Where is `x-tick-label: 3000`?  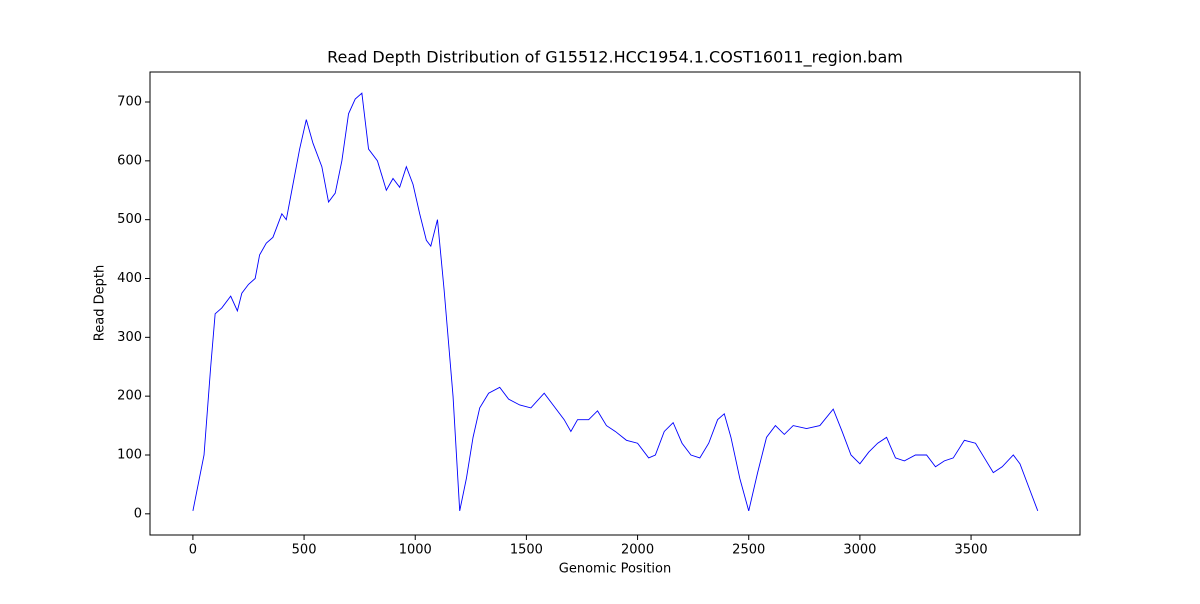
x-tick-label: 3000 is located at coordinates (859, 550).